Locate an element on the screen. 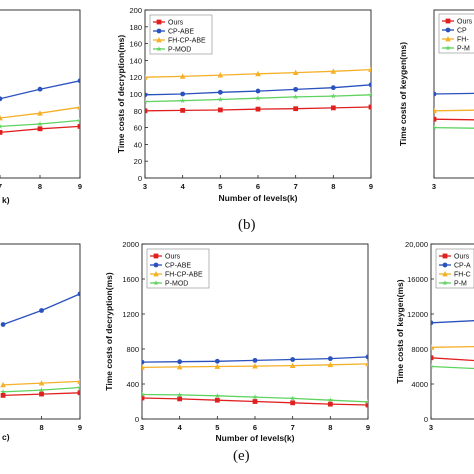 This screenshot has height=474, width=474. y-tick-label: 1600 is located at coordinates (130, 279).